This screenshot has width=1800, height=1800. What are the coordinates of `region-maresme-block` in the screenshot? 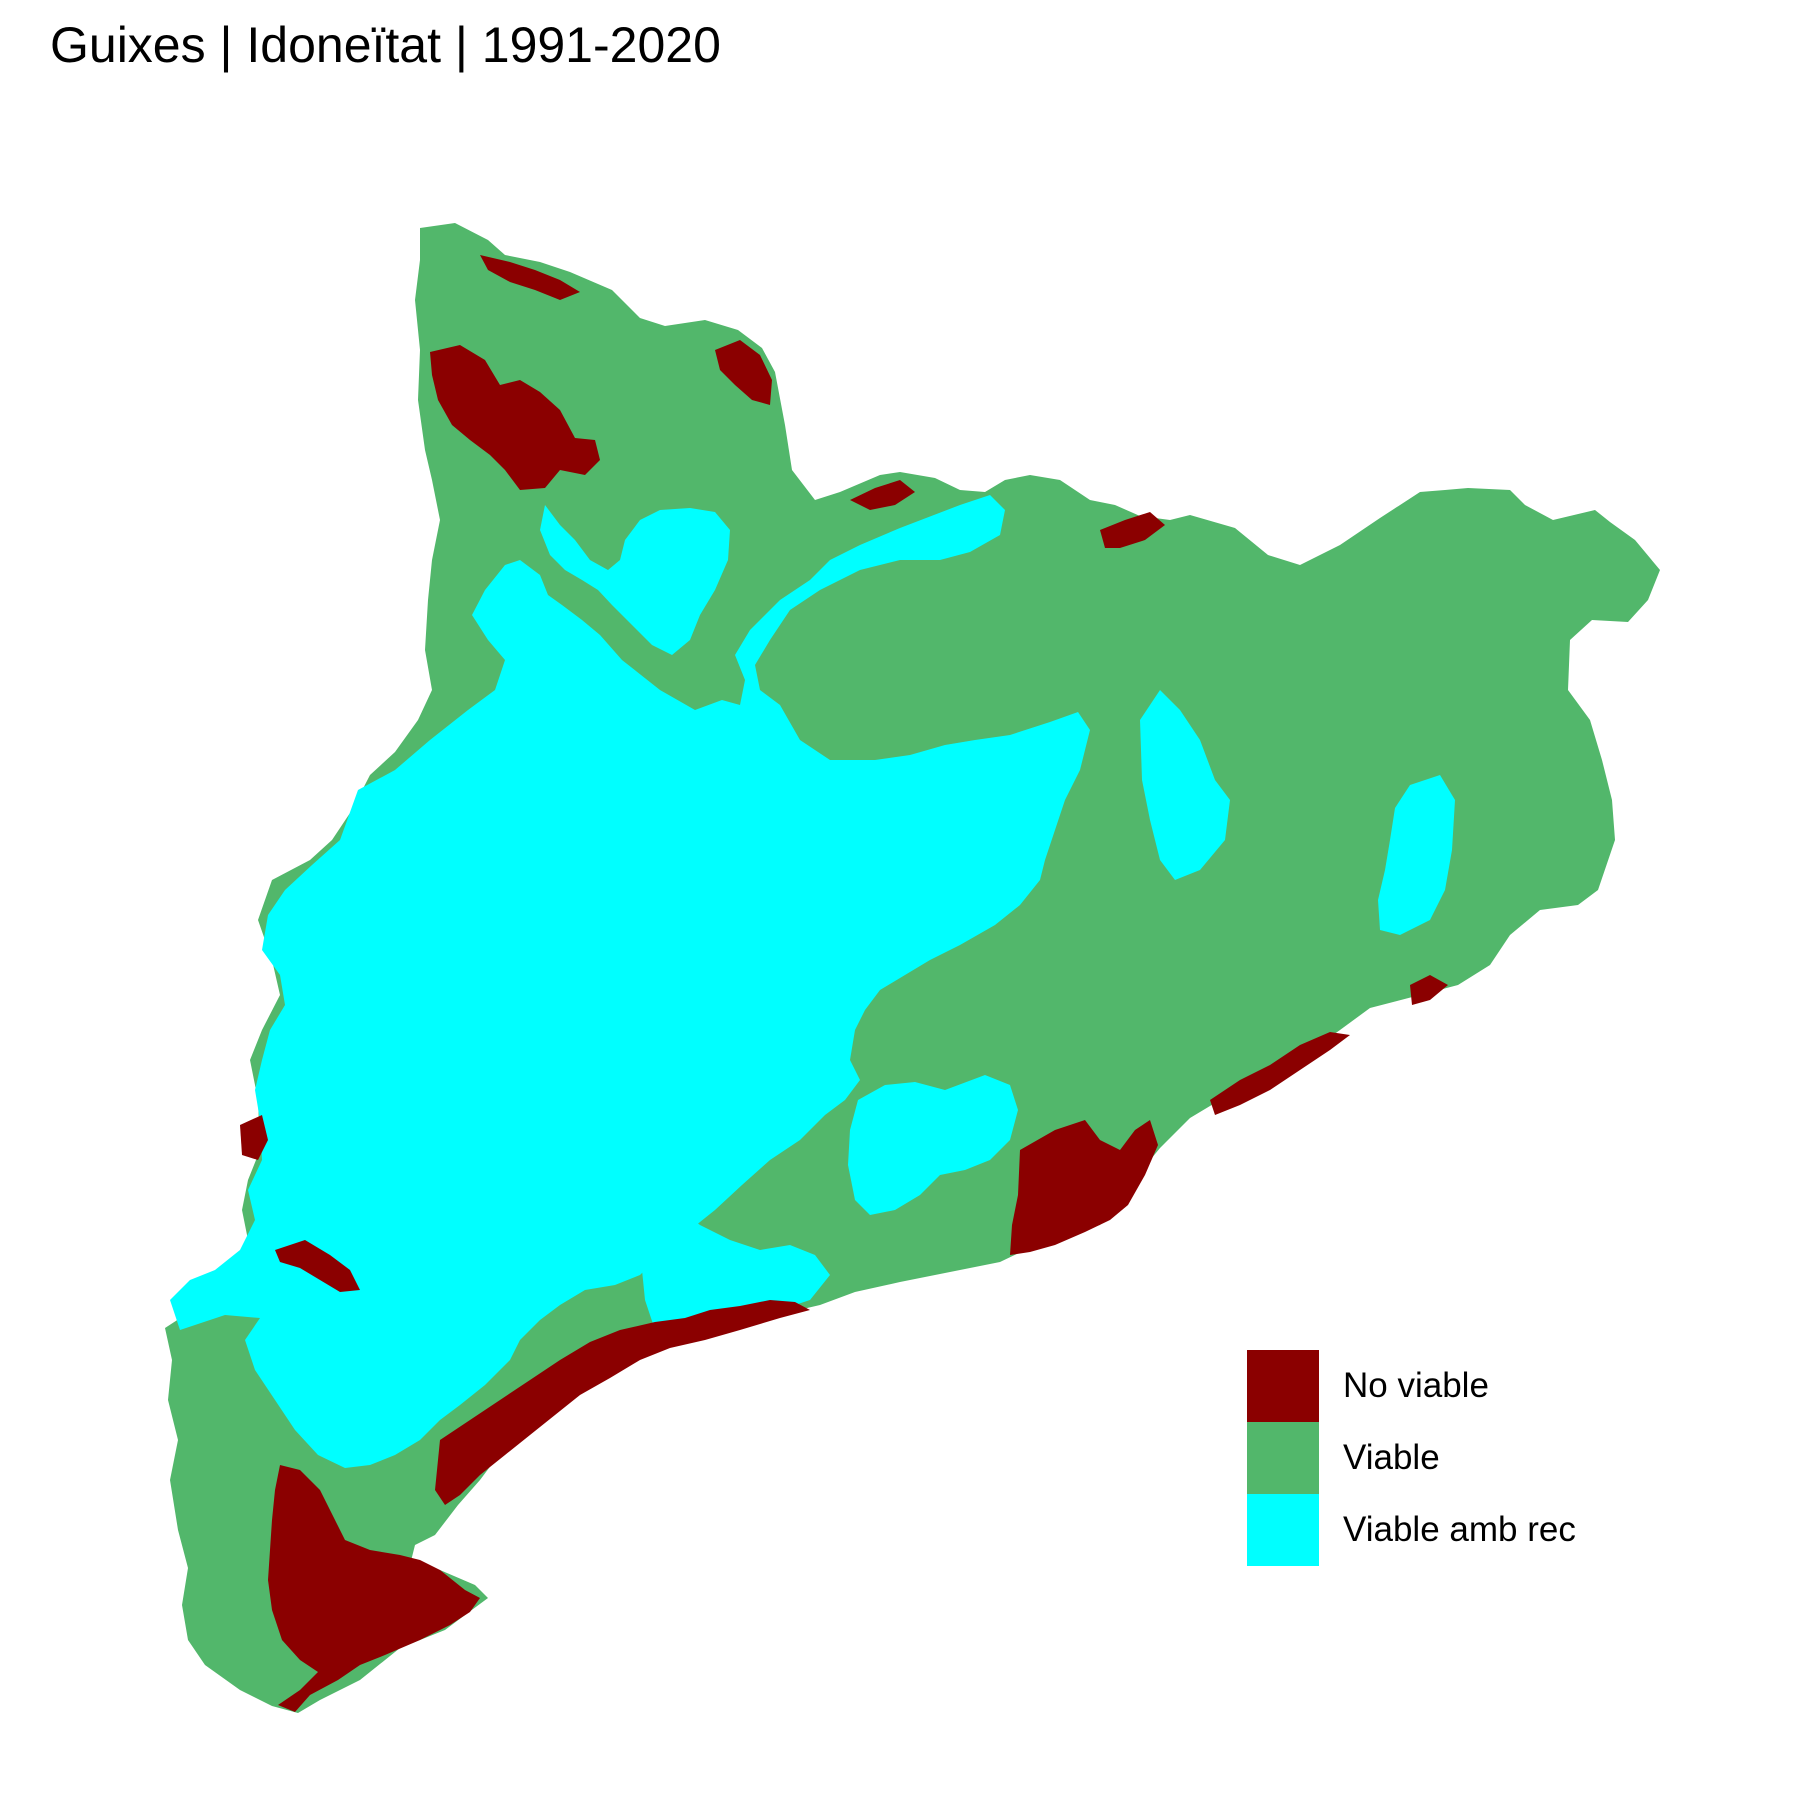 It's located at (1084, 1187).